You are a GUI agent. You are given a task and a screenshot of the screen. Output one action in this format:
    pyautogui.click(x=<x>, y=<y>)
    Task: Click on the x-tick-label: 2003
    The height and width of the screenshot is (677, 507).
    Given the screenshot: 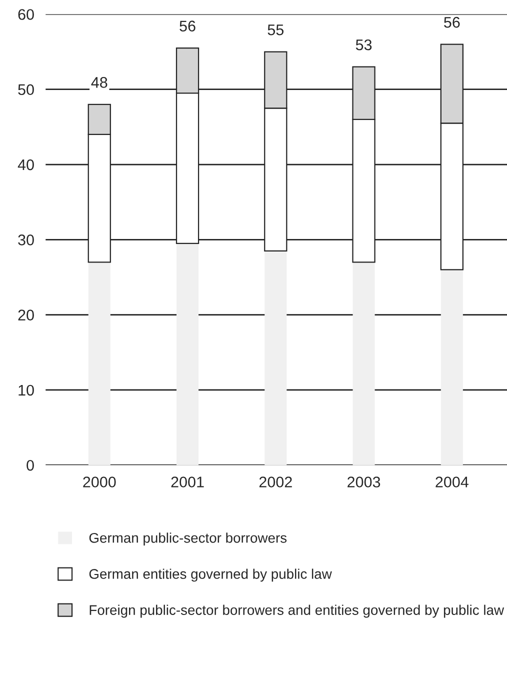 What is the action you would take?
    pyautogui.click(x=364, y=482)
    